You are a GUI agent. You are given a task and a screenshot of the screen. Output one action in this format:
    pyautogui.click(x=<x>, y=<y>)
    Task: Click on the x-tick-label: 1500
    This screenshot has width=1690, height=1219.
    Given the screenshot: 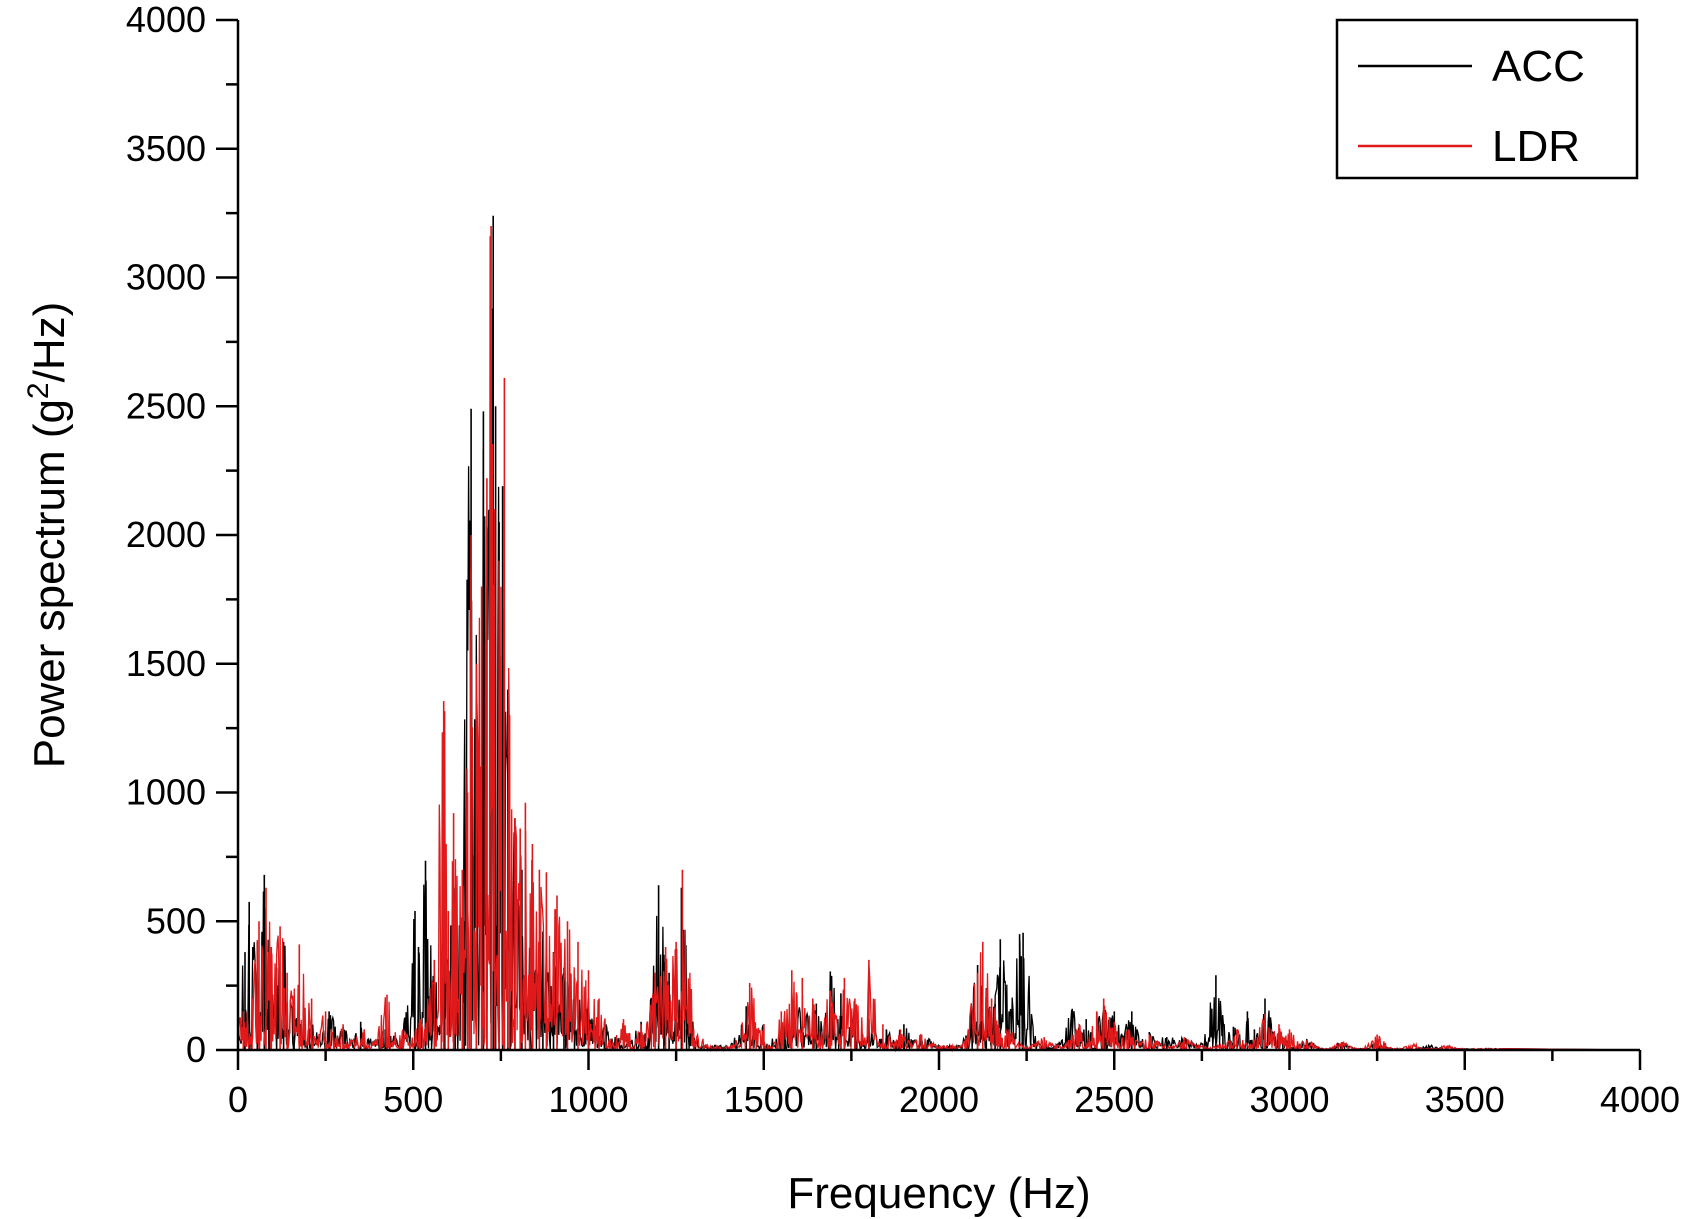 What is the action you would take?
    pyautogui.click(x=764, y=1099)
    